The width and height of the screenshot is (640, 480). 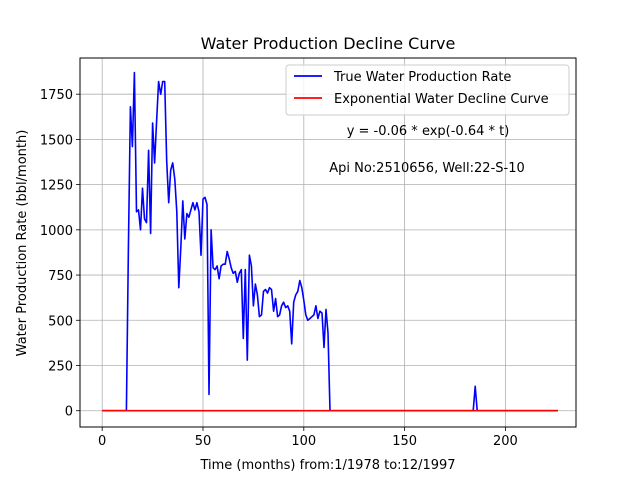 I want to click on y-axis-label: Water Production Rate (bbl/month), so click(x=22, y=243).